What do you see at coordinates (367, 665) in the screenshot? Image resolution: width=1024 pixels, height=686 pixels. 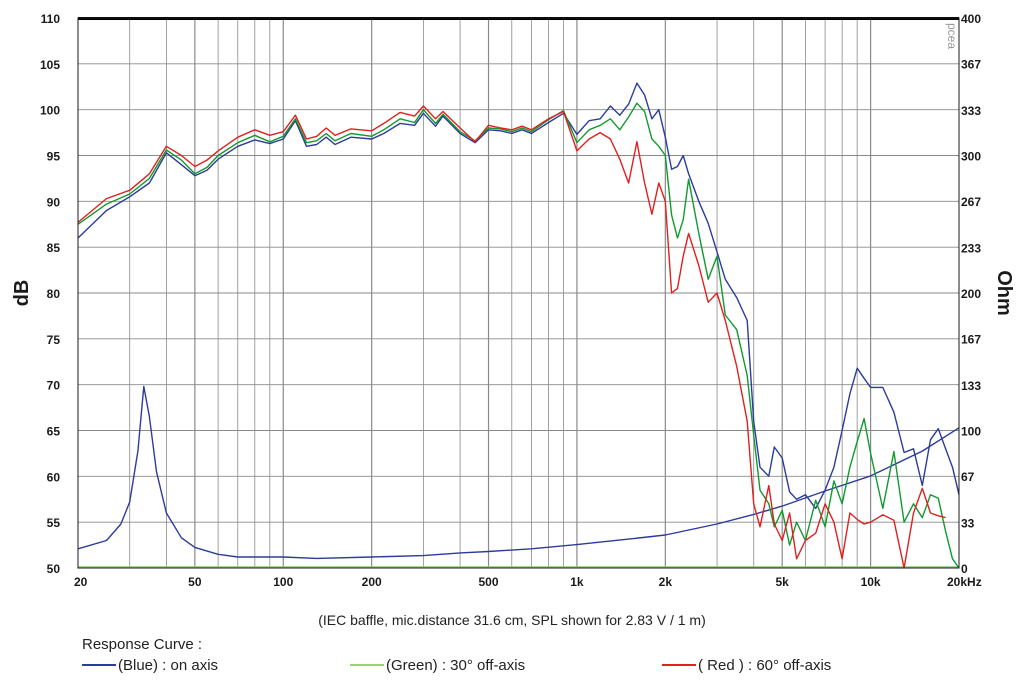 I see `legend-swatch-green` at bounding box center [367, 665].